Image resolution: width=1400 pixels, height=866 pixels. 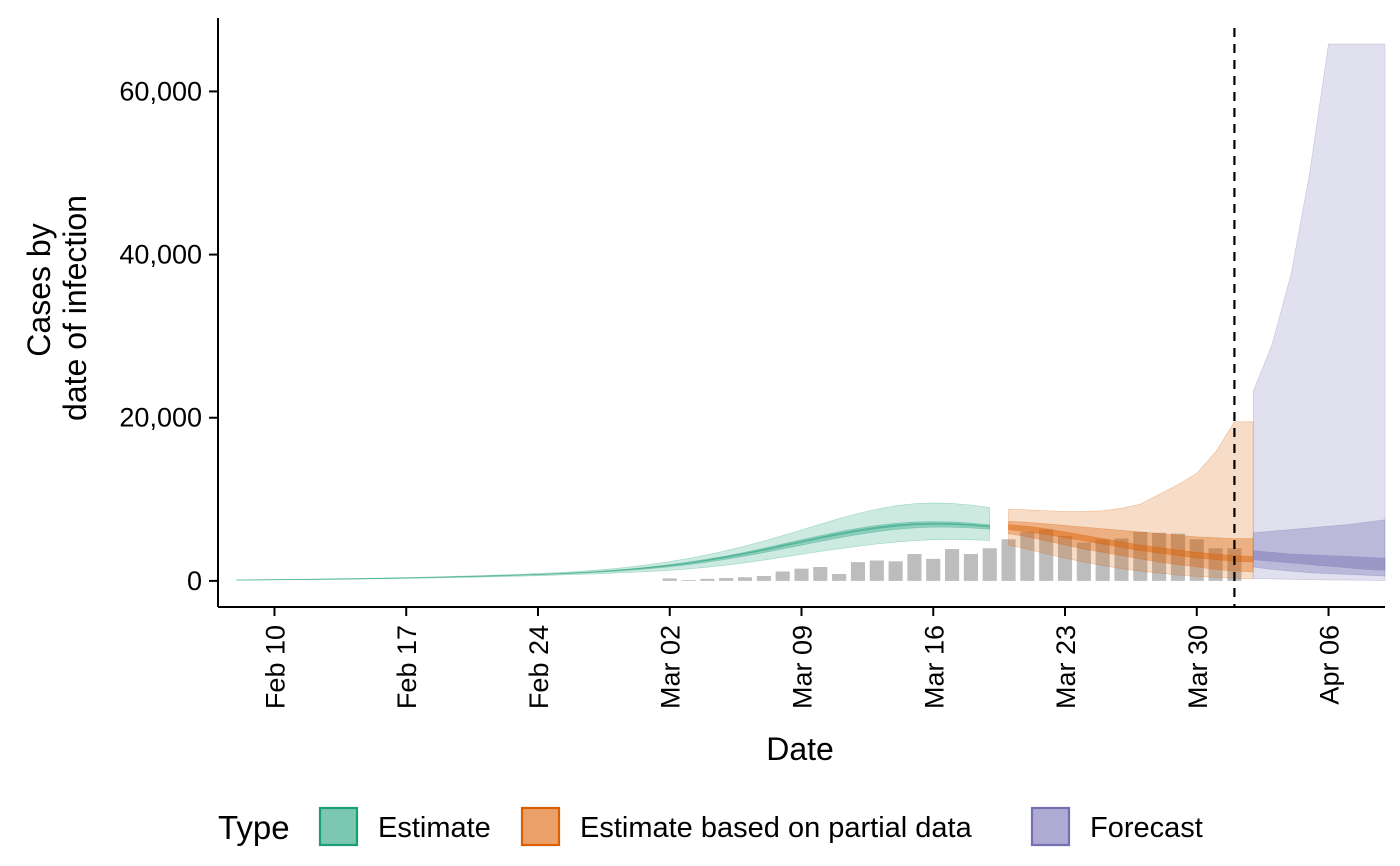 What do you see at coordinates (1330, 665) in the screenshot?
I see `x-tick-label: Apr 06` at bounding box center [1330, 665].